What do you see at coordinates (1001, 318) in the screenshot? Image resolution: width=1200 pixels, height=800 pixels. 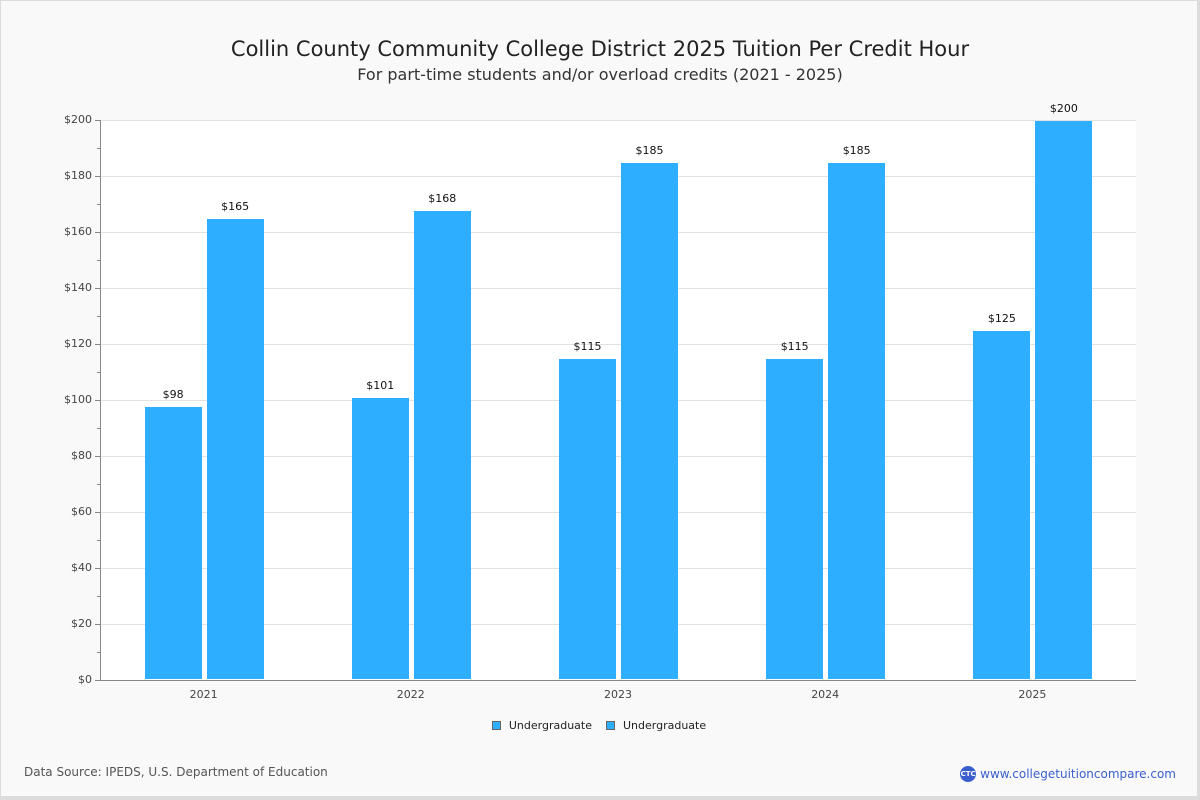 I see `bar-value-label: $125` at bounding box center [1001, 318].